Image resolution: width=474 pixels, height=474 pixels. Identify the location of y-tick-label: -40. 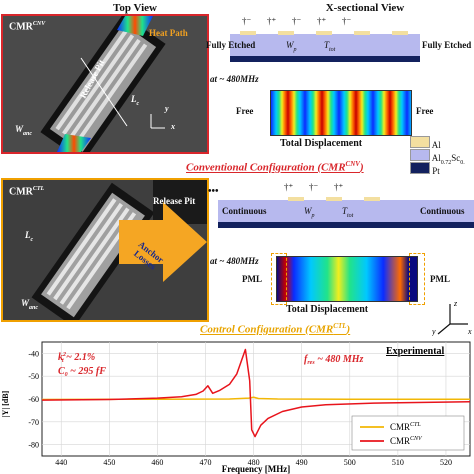
(33, 353).